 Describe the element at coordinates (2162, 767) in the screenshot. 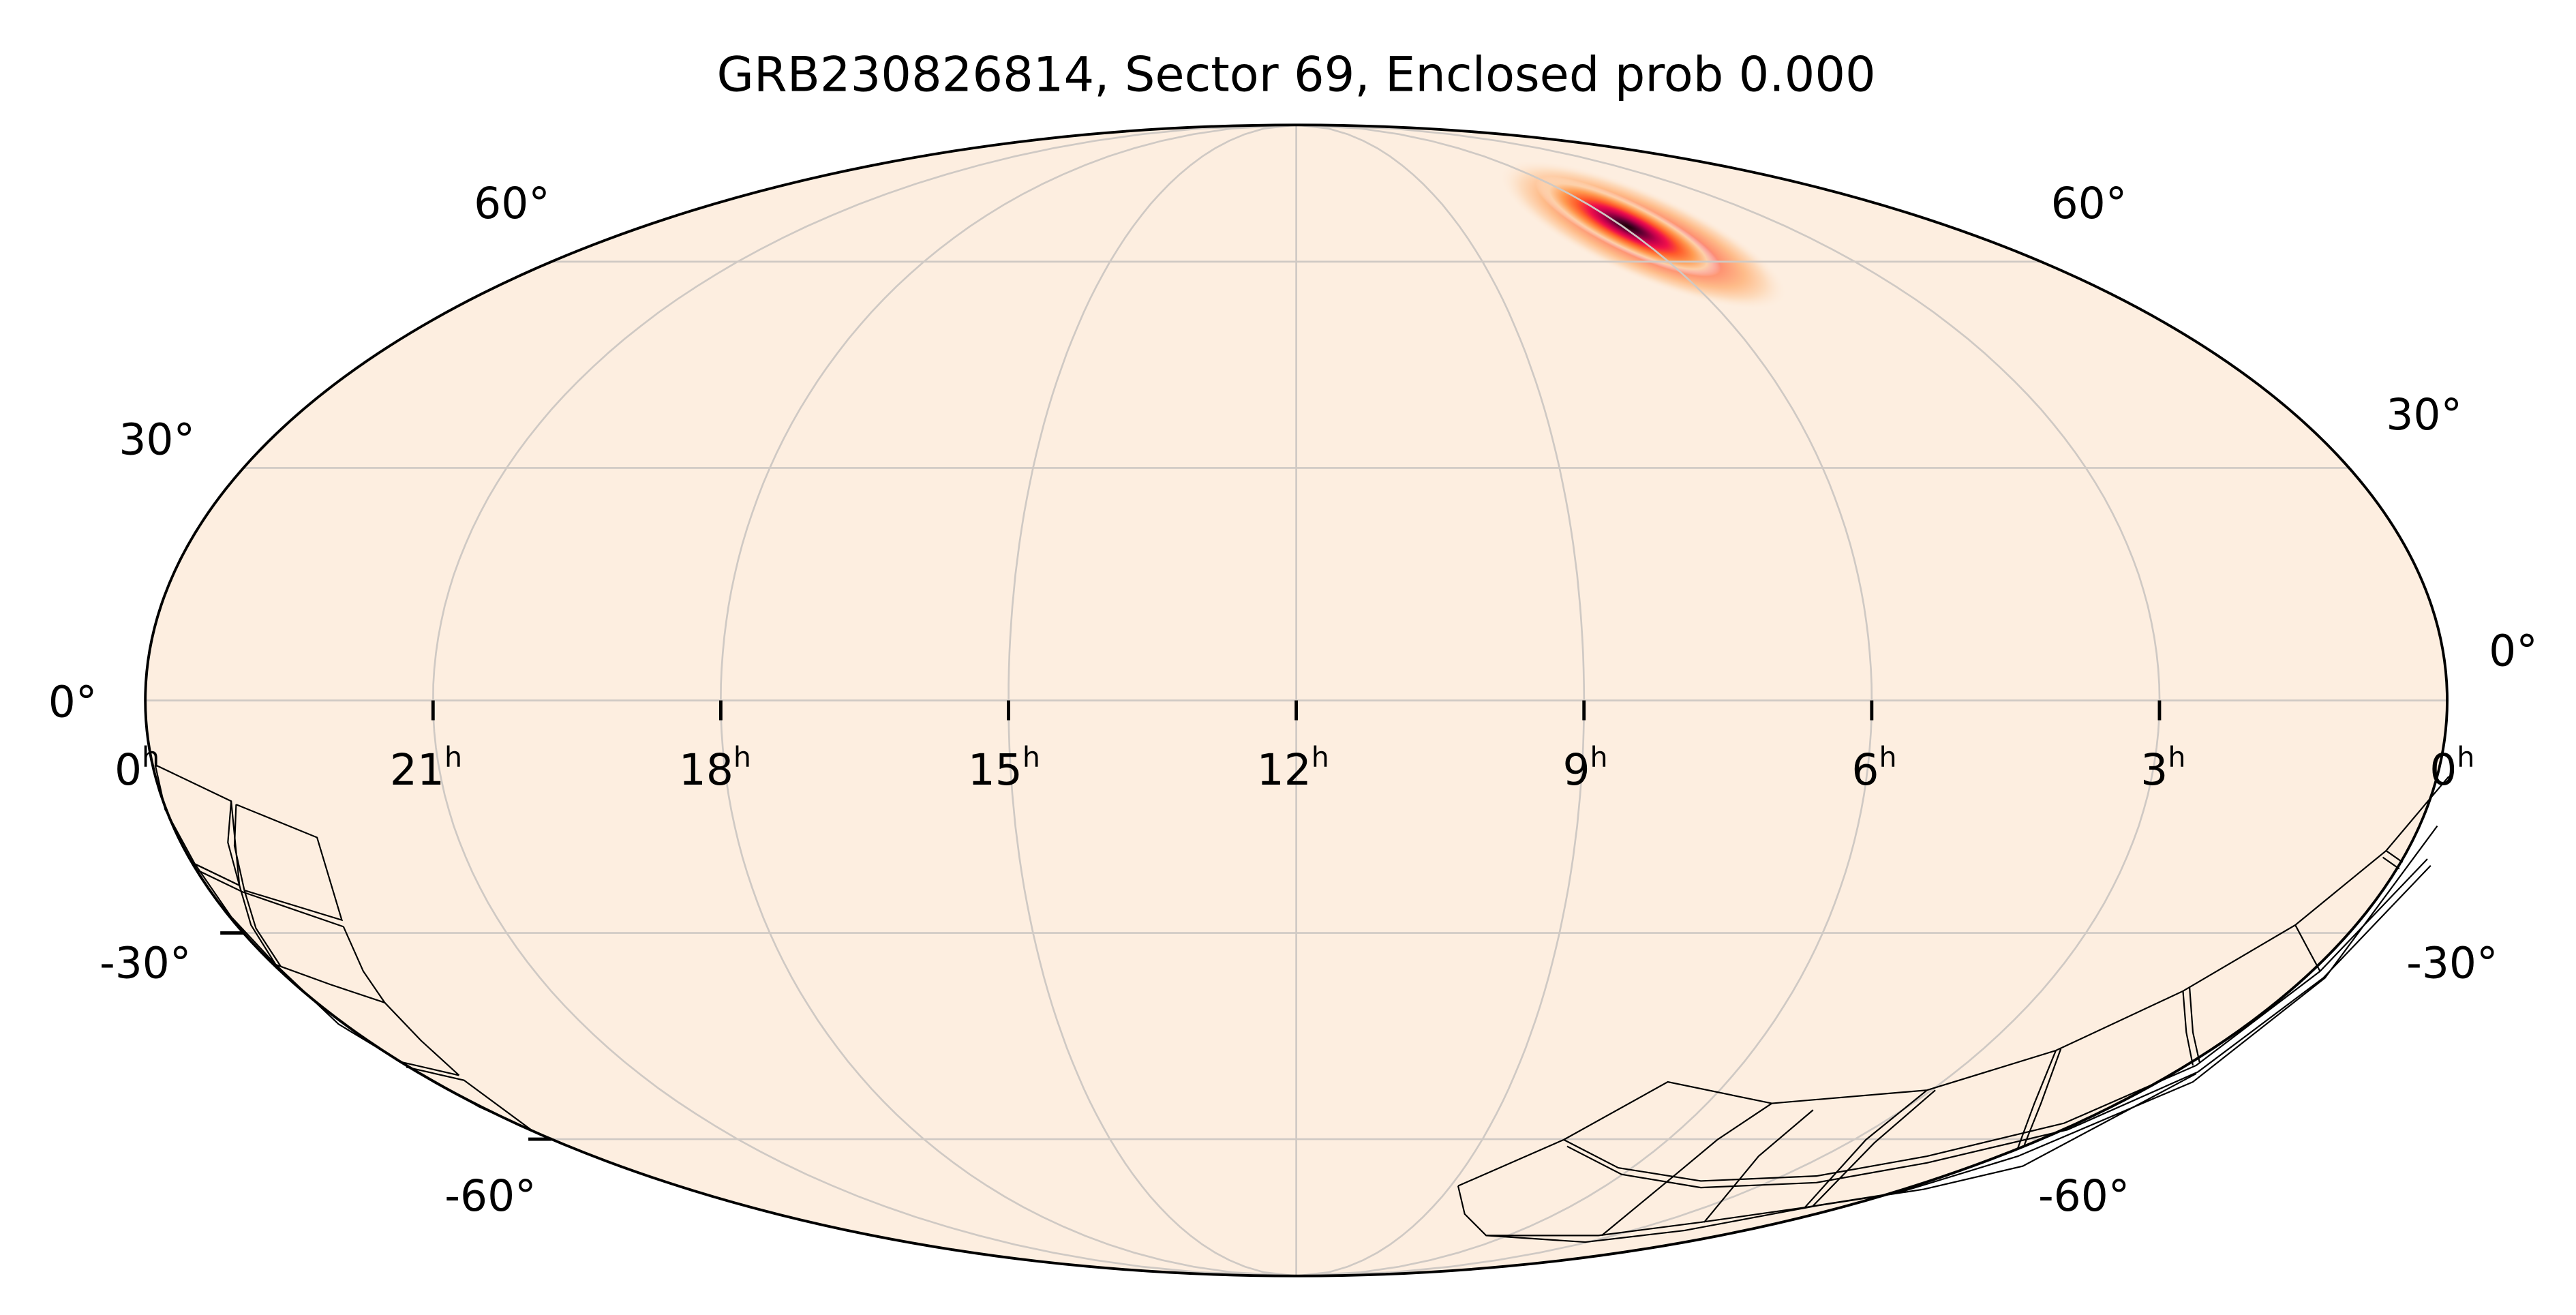

I see `ra-label: 3h` at that location.